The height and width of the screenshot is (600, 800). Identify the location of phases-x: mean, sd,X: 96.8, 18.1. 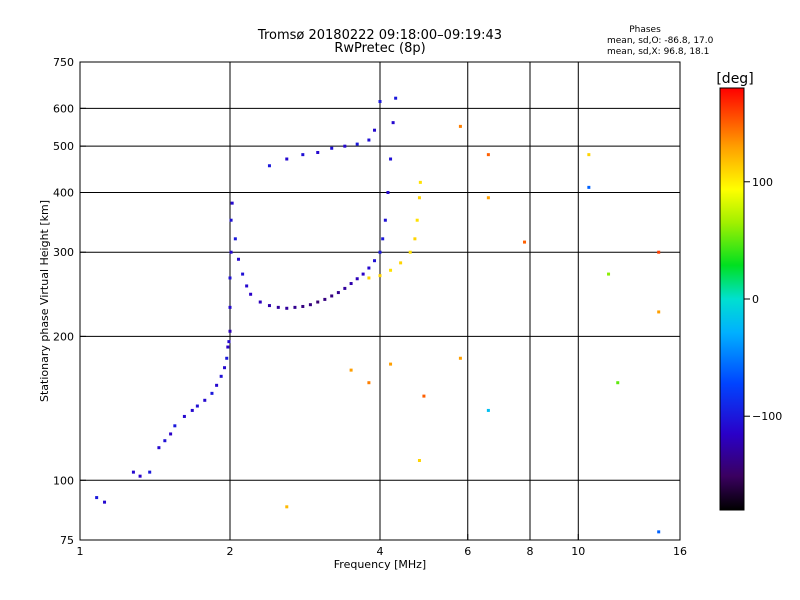
(658, 52).